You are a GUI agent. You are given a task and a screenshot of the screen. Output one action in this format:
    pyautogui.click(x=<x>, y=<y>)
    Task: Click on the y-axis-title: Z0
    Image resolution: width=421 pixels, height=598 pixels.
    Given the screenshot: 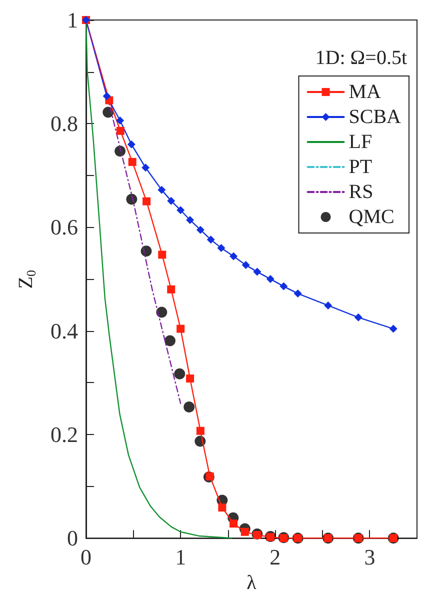 What is the action you would take?
    pyautogui.click(x=26, y=279)
    